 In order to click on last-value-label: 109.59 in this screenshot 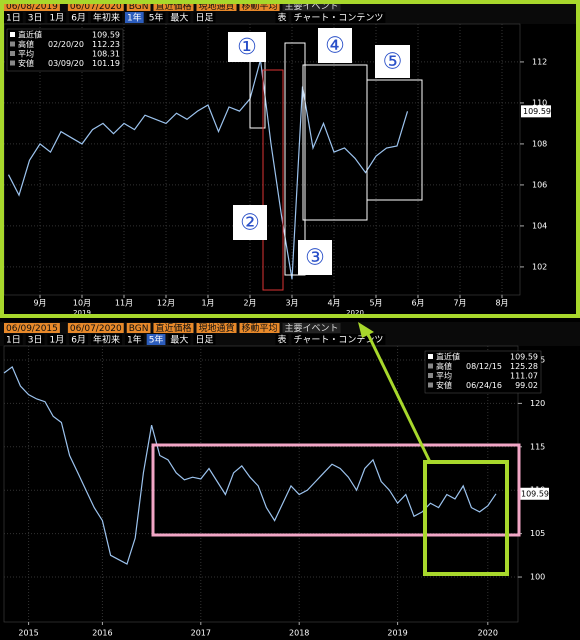, I will do `click(537, 111)`.